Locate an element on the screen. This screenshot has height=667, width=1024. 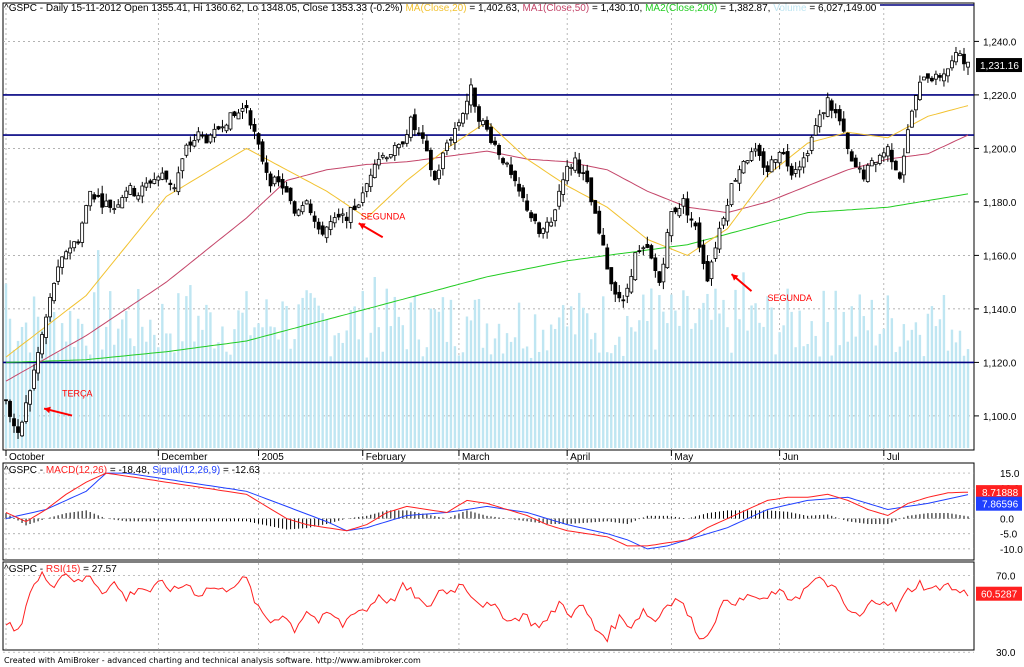
rsi-header: ^GSPC - RSI(15) = 27.57 is located at coordinates (60, 569).